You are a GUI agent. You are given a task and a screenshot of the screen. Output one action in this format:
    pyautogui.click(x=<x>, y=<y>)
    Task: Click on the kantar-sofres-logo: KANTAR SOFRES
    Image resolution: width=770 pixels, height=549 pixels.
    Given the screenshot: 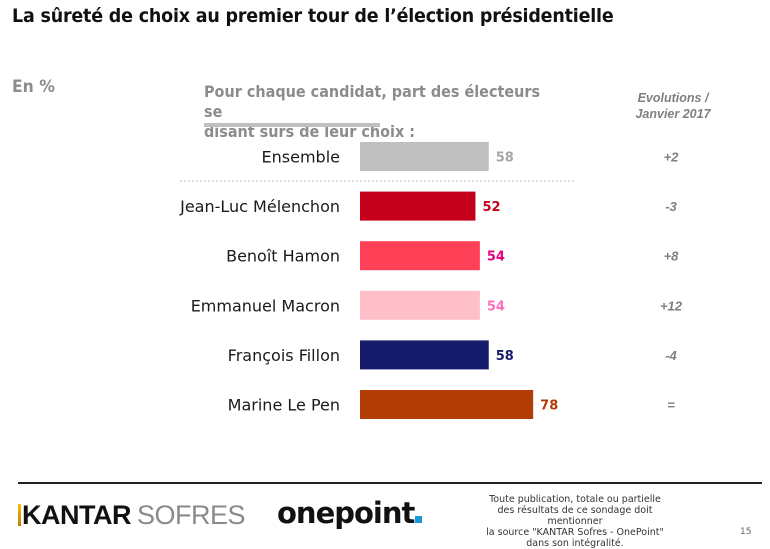 What is the action you would take?
    pyautogui.click(x=132, y=515)
    